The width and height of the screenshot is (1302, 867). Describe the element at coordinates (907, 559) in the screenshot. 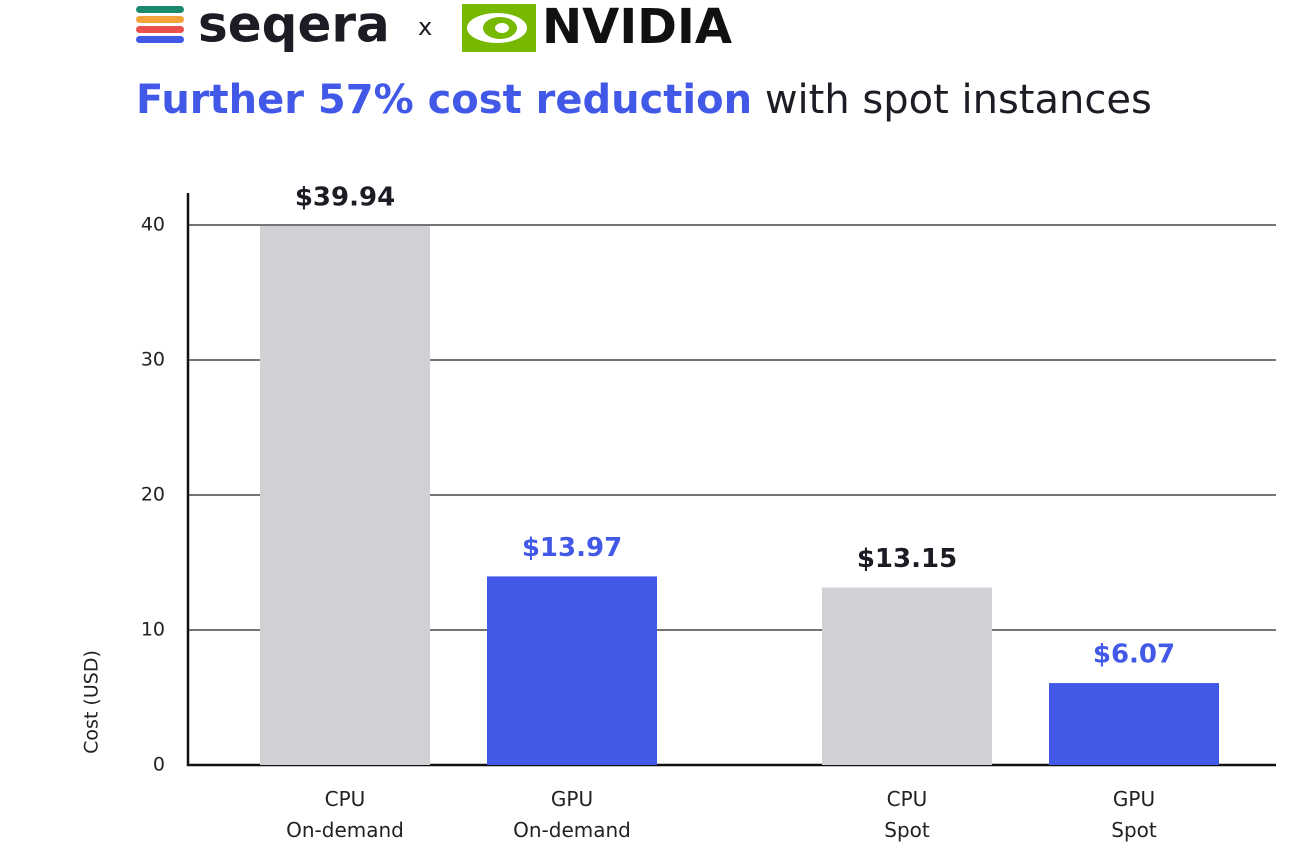

I see `value-label: $13.15` at that location.